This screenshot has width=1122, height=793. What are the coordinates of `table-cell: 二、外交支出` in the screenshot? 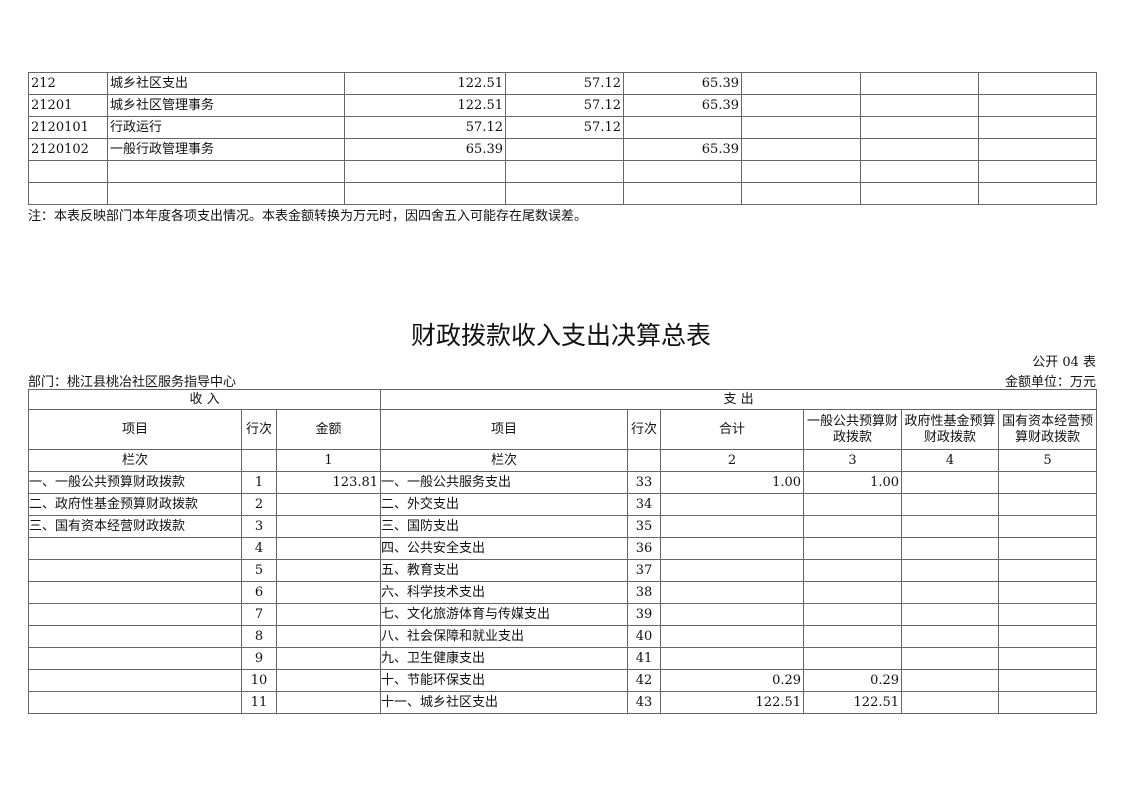 It's located at (504, 504).